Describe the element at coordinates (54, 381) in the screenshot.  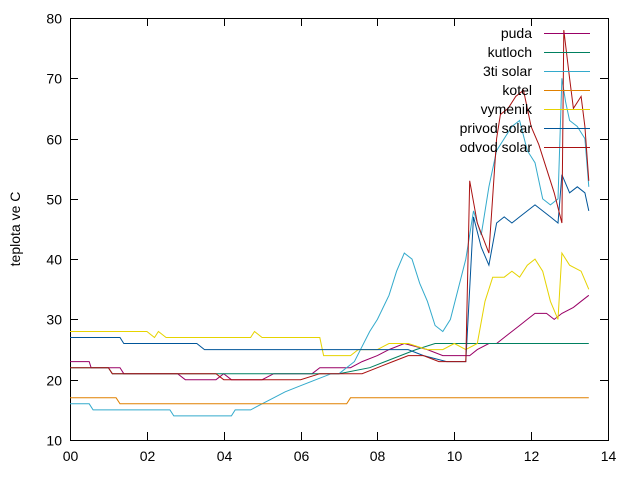
I see `y-tick-label: 20` at that location.